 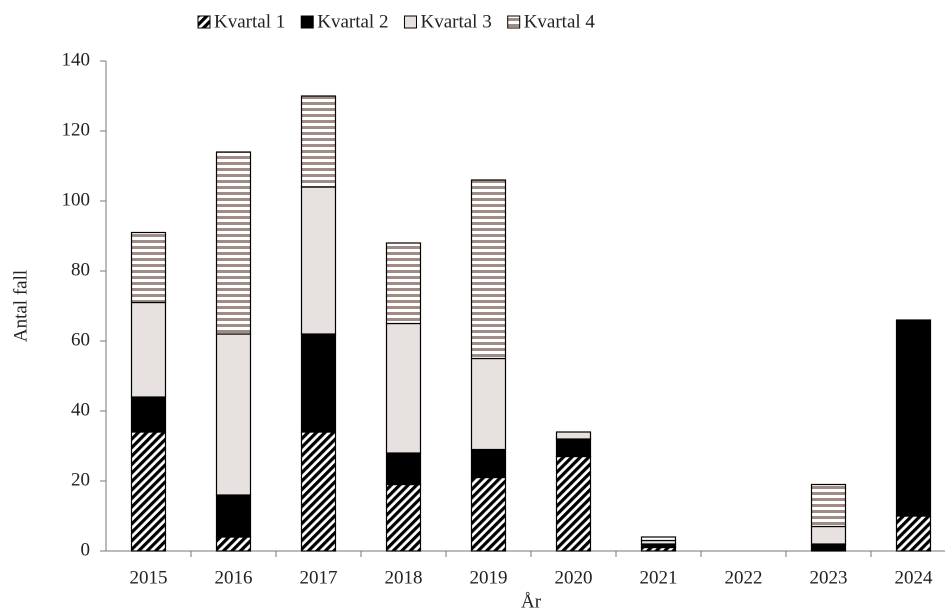 What do you see at coordinates (80, 269) in the screenshot?
I see `y-tick-label: 80` at bounding box center [80, 269].